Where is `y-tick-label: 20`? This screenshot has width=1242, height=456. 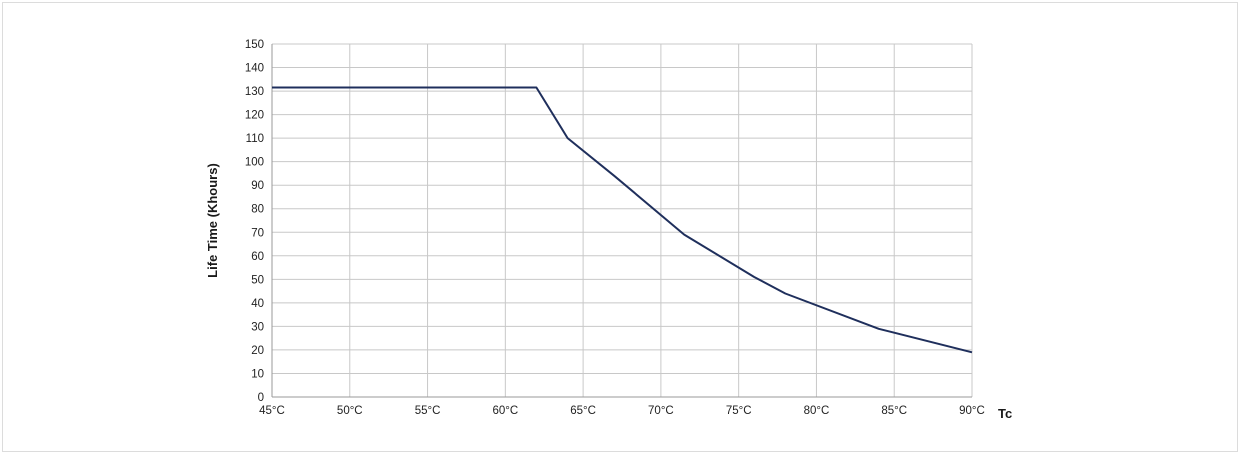
y-tick-label: 20 is located at coordinates (257, 351).